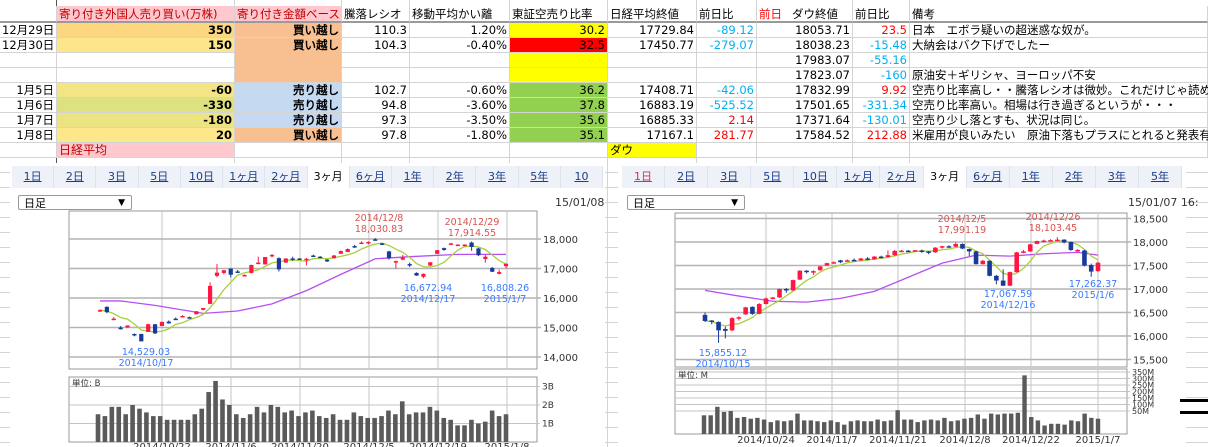 The height and width of the screenshot is (447, 1208). I want to click on nikkei-close-cell: 16883.19, so click(652, 105).